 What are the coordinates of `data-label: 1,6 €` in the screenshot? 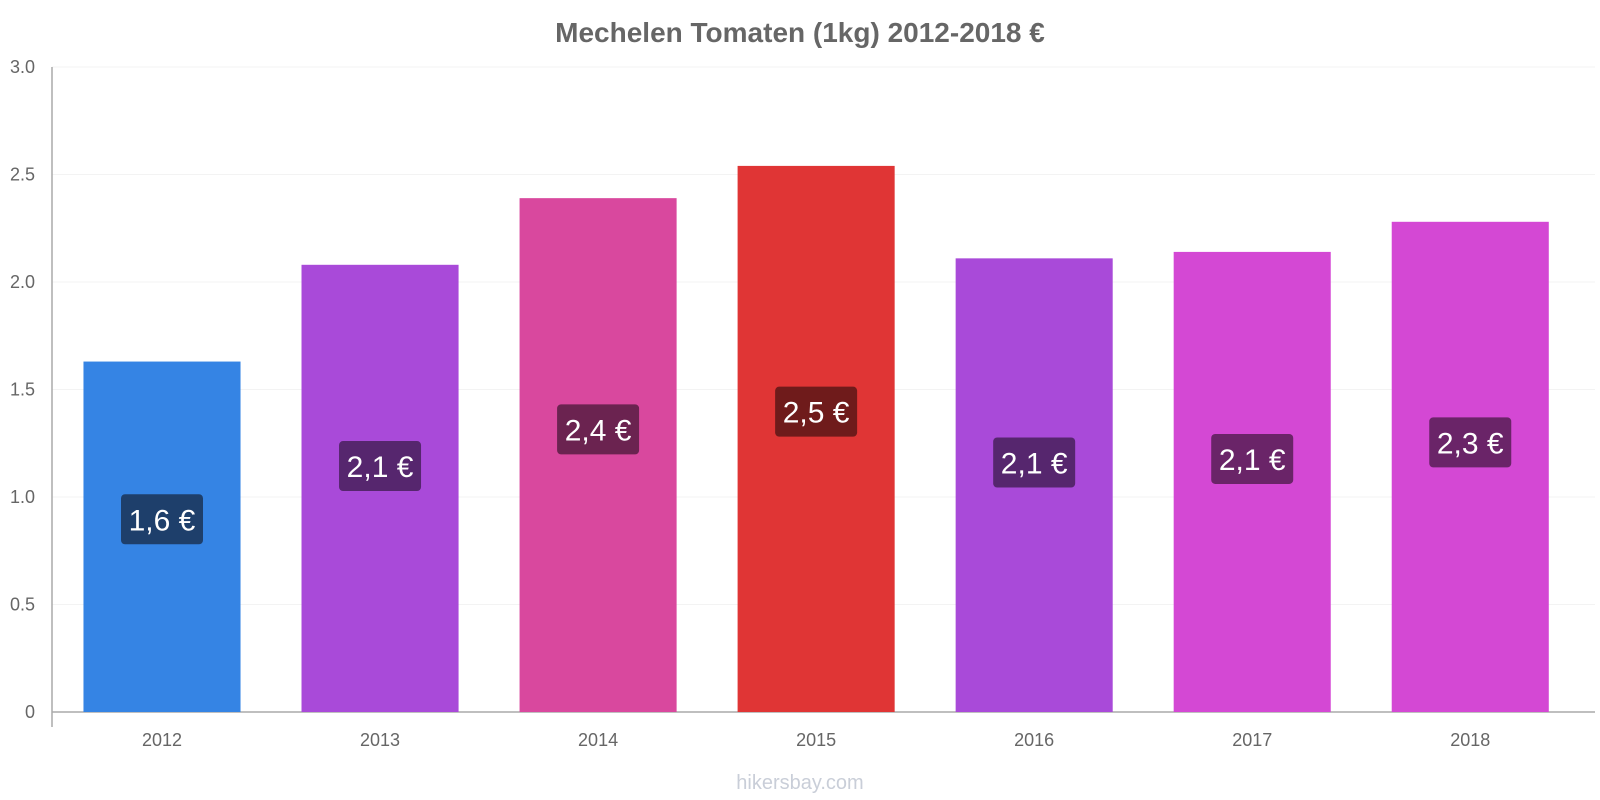 It's located at (162, 520).